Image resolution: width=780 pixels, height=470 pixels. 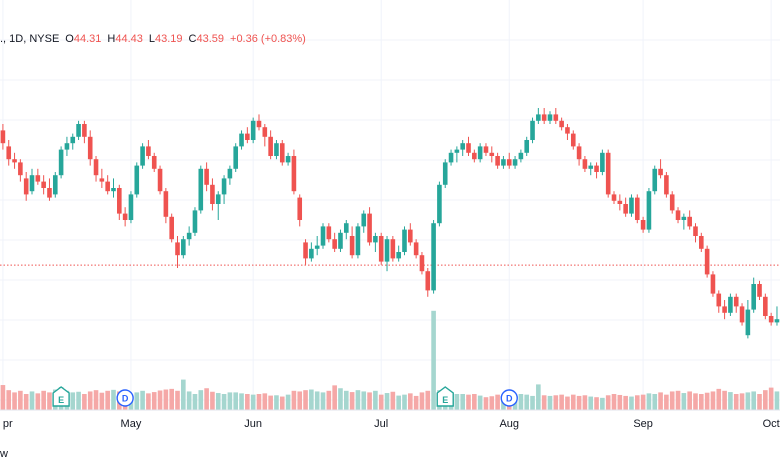 I want to click on low-value: 43.19, so click(x=169, y=39).